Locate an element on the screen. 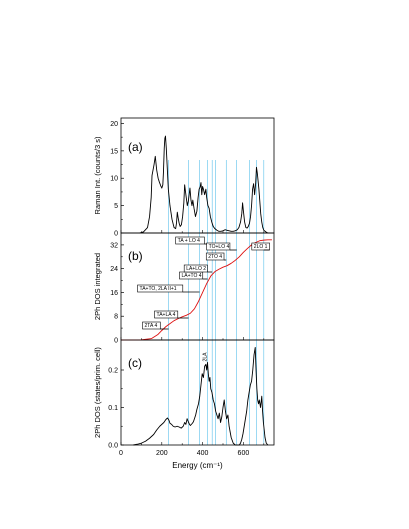 The height and width of the screenshot is (529, 409). annotation: 2TO 4 is located at coordinates (216, 256).